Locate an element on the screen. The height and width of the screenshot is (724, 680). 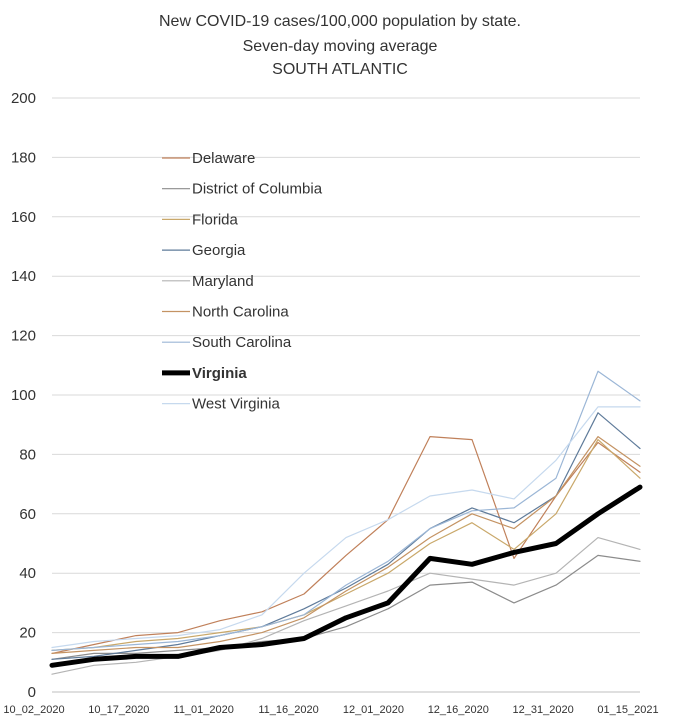
x-tick-label: 11_16_2020 is located at coordinates (288, 710).